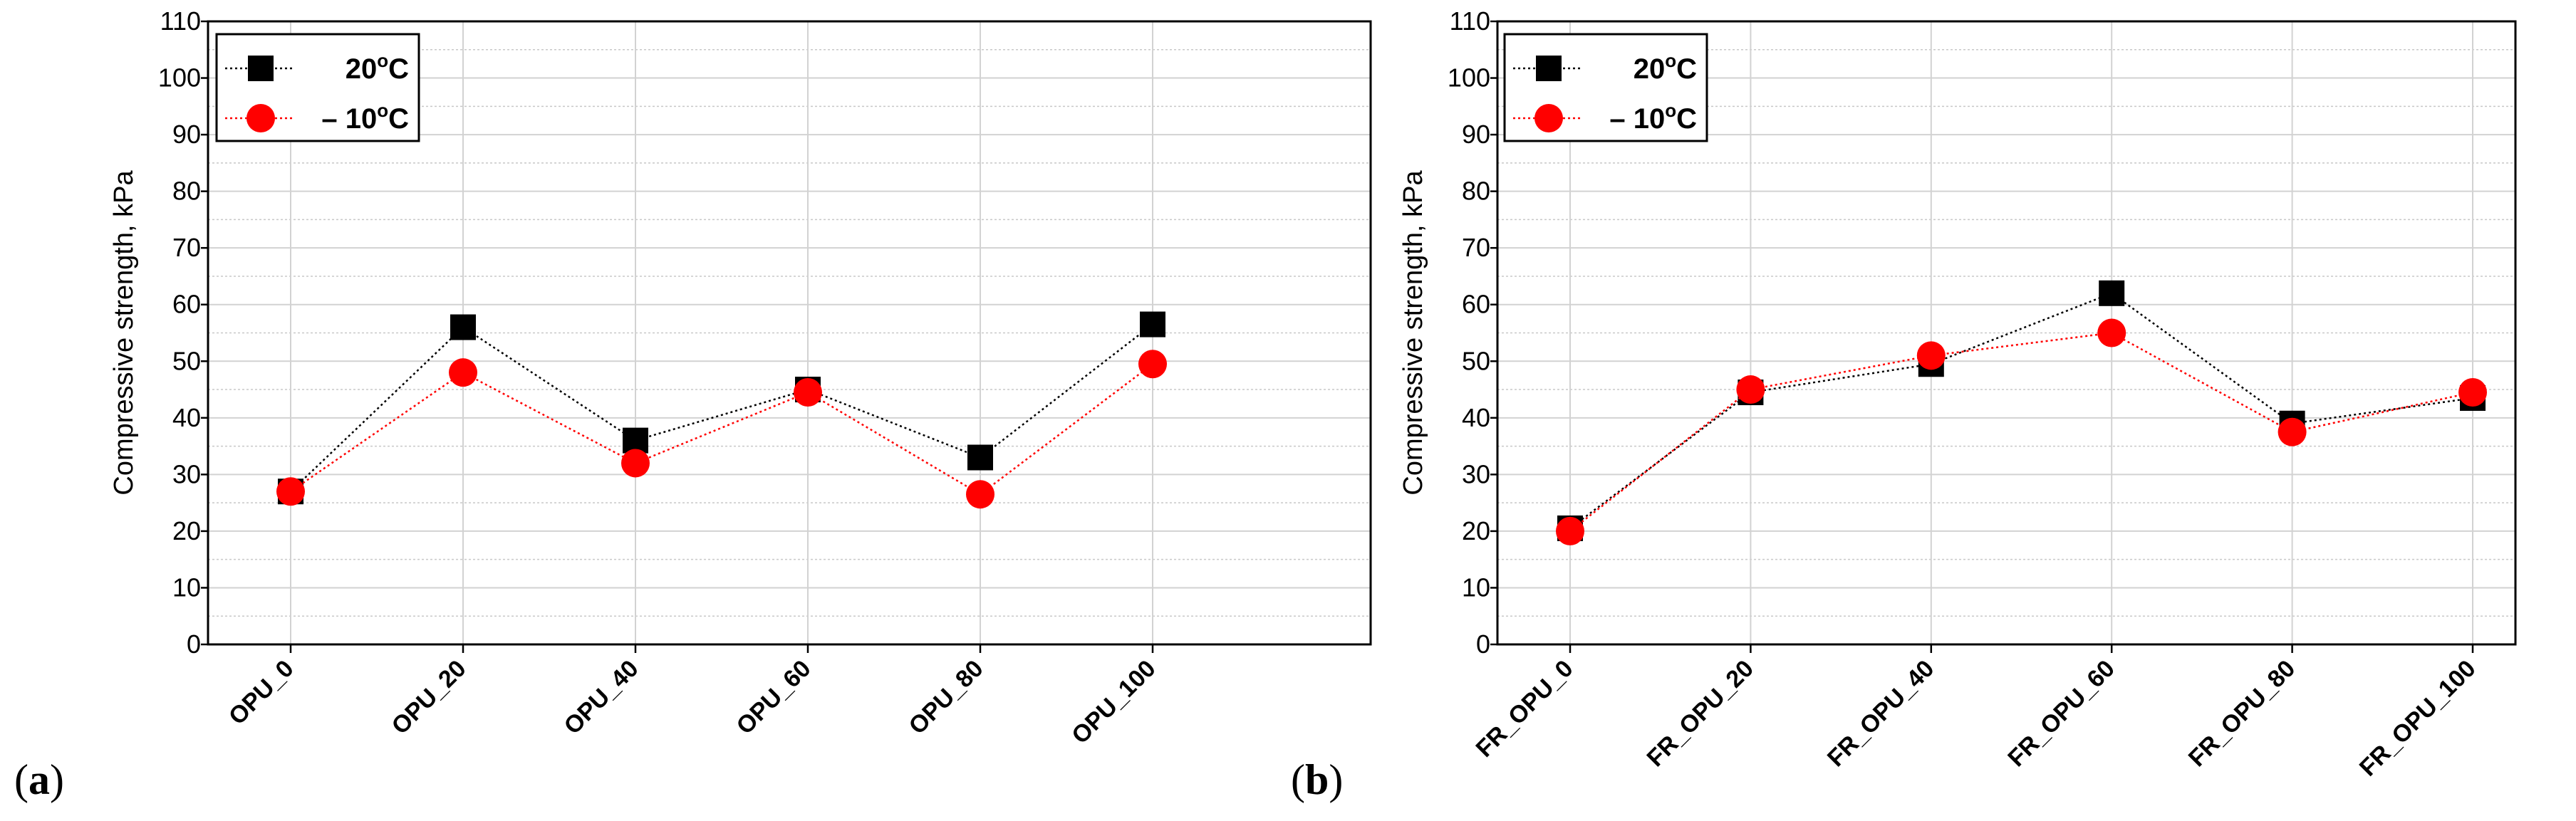  I want to click on x-category-label: OPU_0, so click(261, 693).